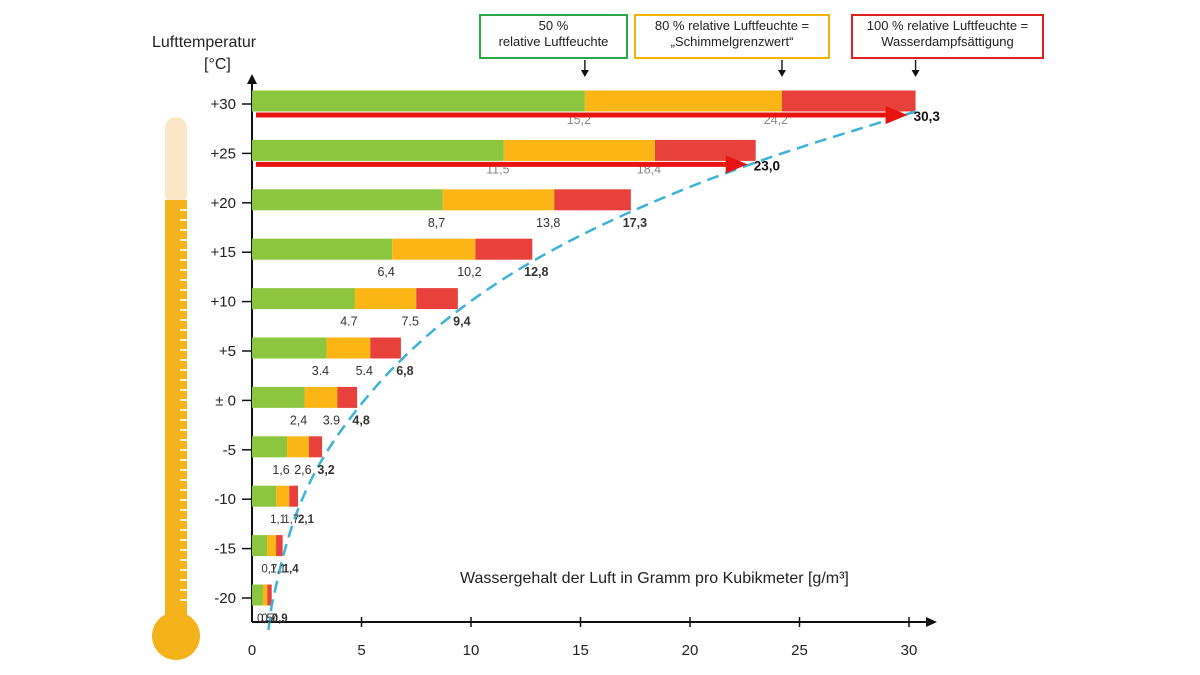  I want to click on legend-rh100-line2: Wasserdampfsättigung, so click(947, 41).